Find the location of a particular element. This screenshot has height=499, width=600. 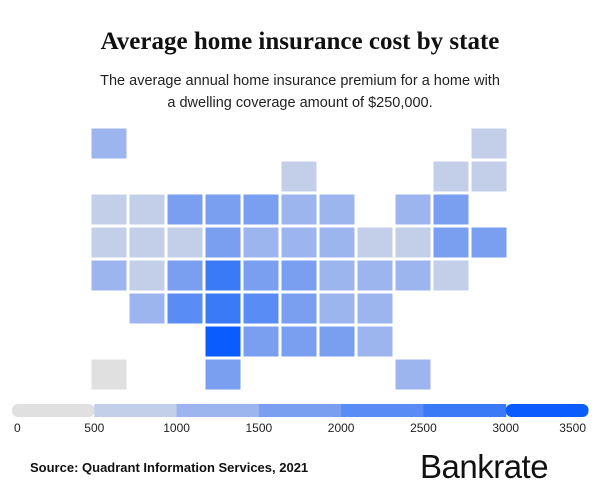

legend-tick-label: 2500 is located at coordinates (423, 428).